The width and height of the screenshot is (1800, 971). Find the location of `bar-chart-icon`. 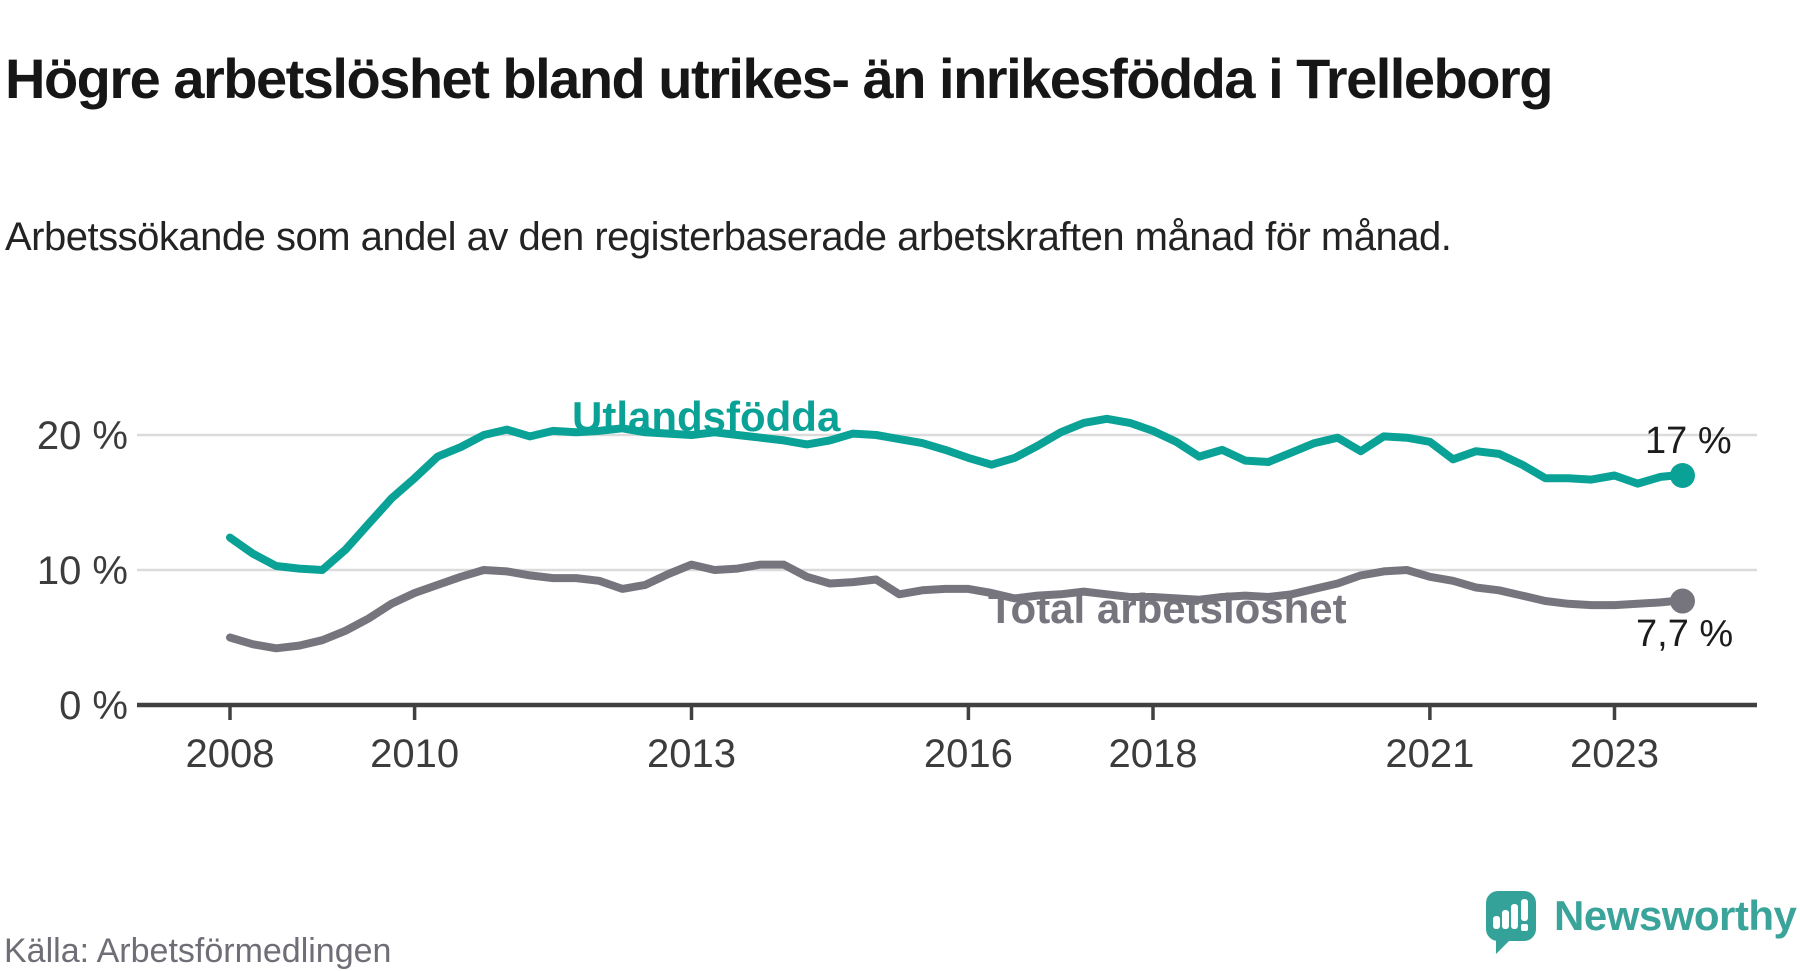

bar-chart-icon is located at coordinates (1496, 922).